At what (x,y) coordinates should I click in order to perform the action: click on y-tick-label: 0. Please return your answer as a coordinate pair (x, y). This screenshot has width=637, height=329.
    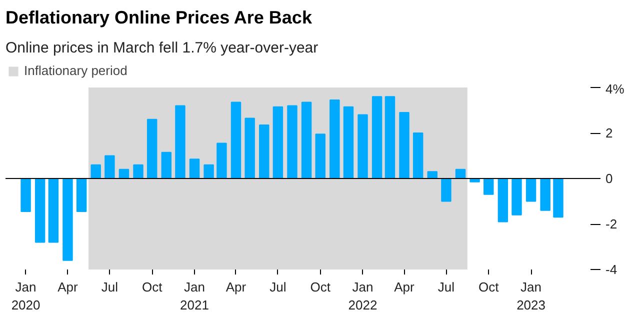
    Looking at the image, I should click on (609, 178).